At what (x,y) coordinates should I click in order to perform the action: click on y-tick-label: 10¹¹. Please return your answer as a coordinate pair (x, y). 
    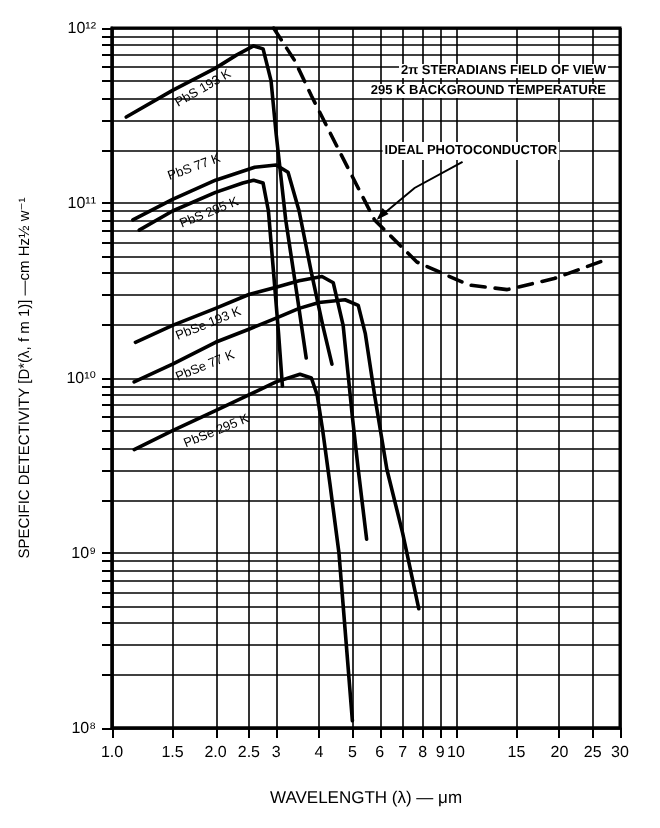
    Looking at the image, I should click on (82, 203).